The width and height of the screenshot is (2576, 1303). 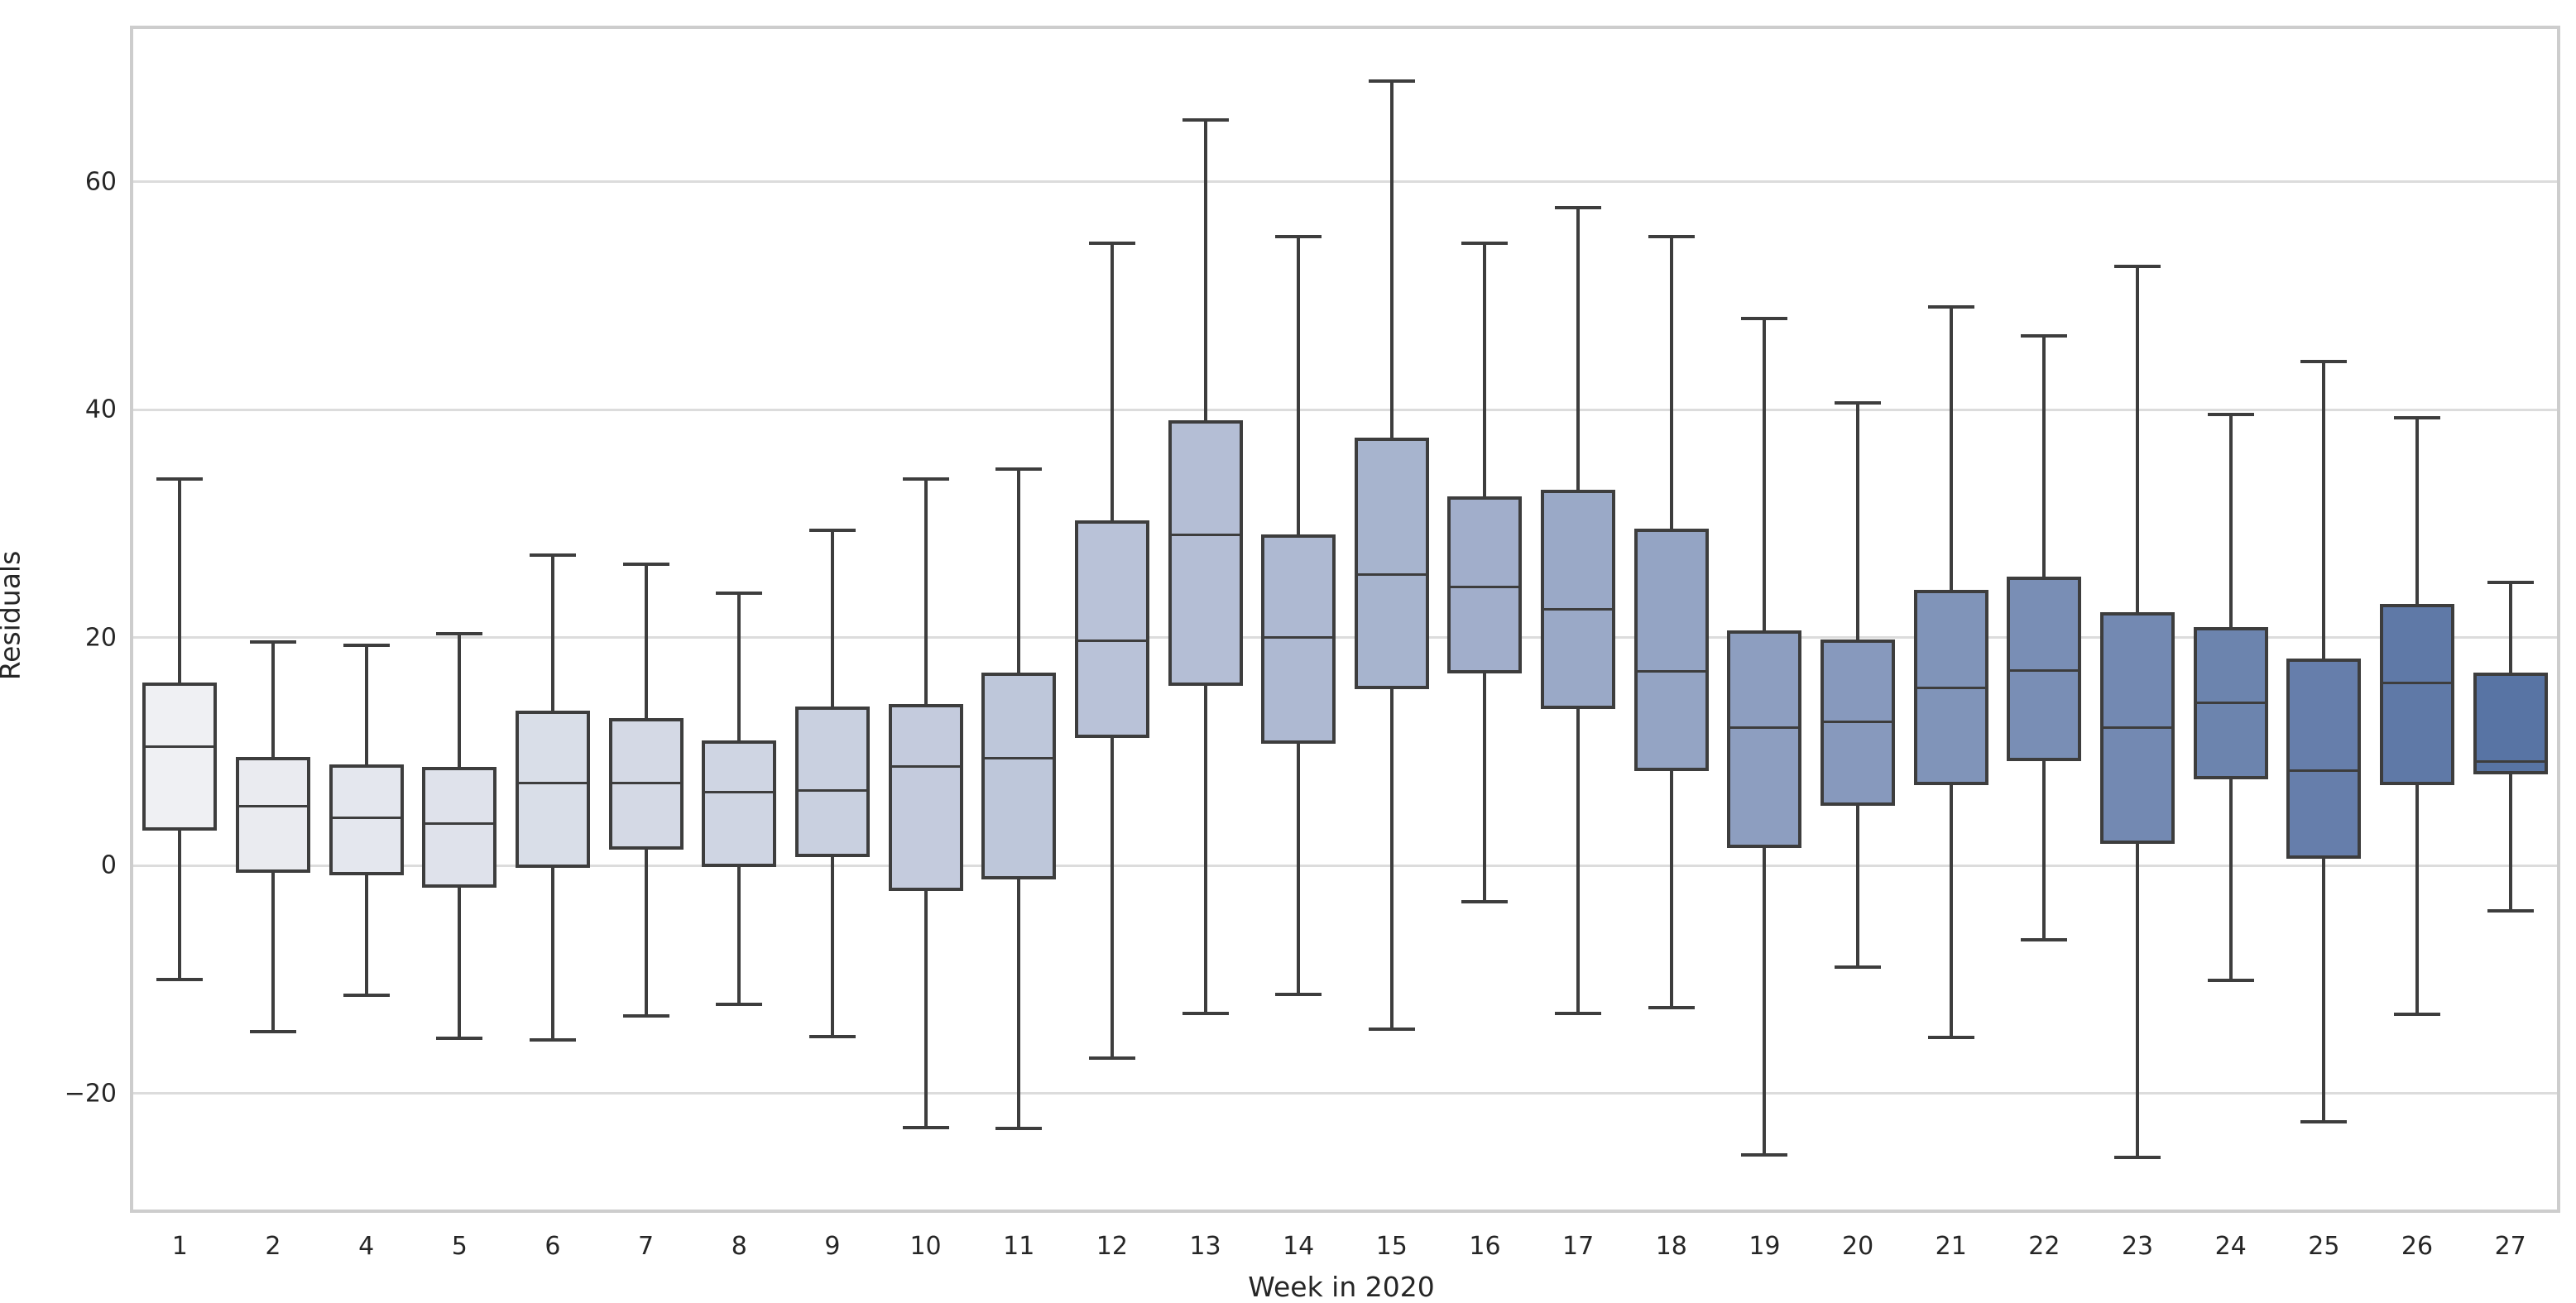 What do you see at coordinates (109, 865) in the screenshot?
I see `y-tick-label-0: 0` at bounding box center [109, 865].